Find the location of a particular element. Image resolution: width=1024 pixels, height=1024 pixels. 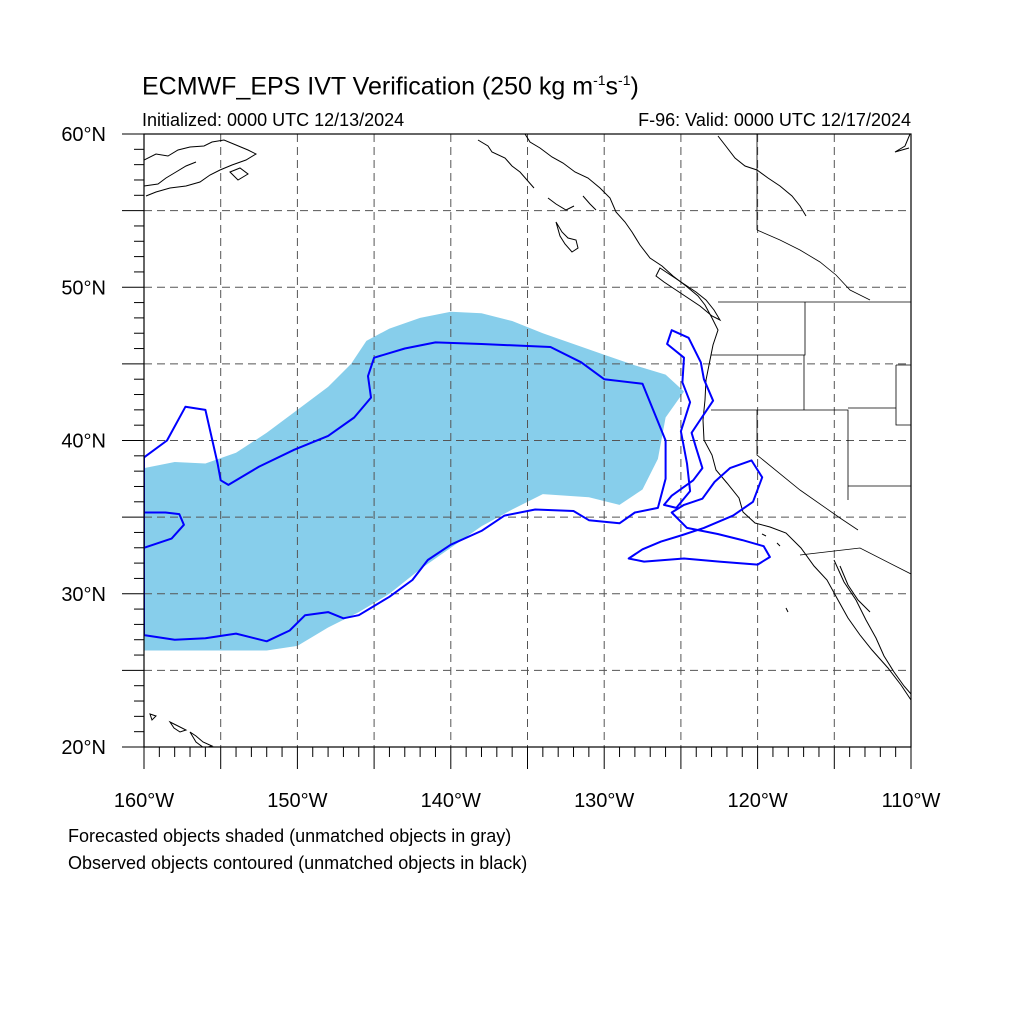

x-tick-label: 130°W is located at coordinates (604, 801).